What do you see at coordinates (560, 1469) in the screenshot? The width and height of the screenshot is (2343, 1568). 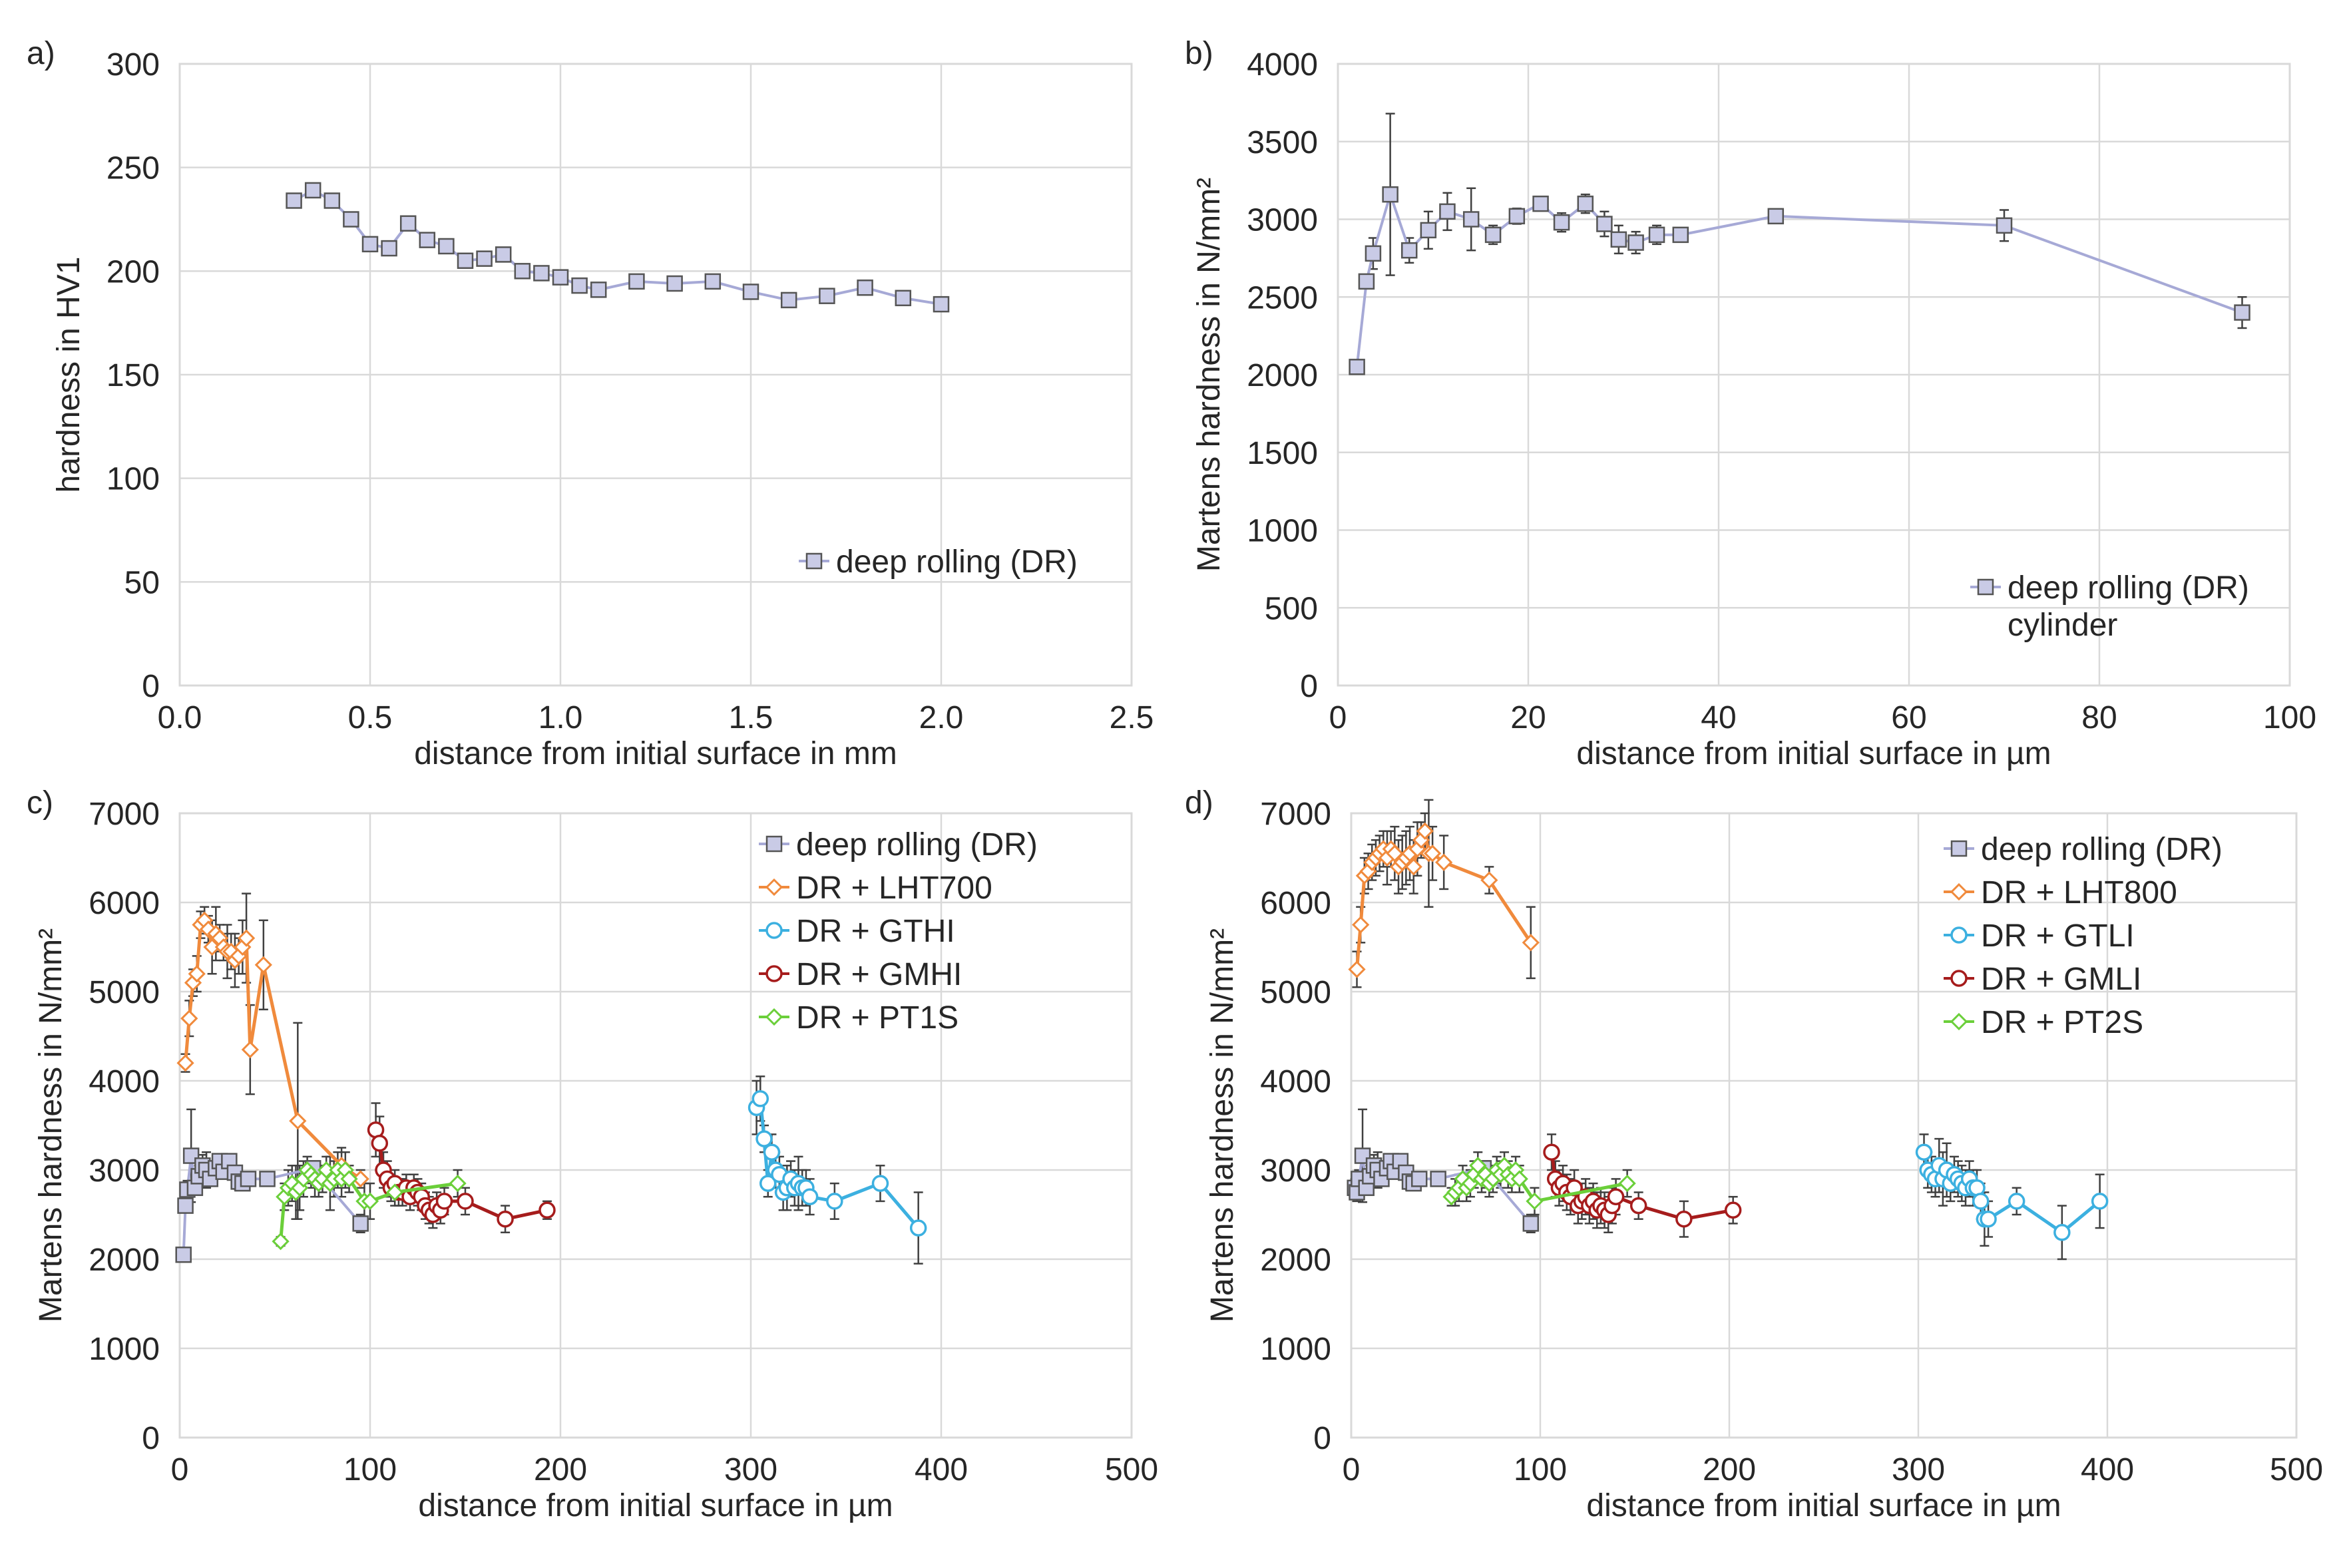 I see `x-tick-label: 200` at bounding box center [560, 1469].